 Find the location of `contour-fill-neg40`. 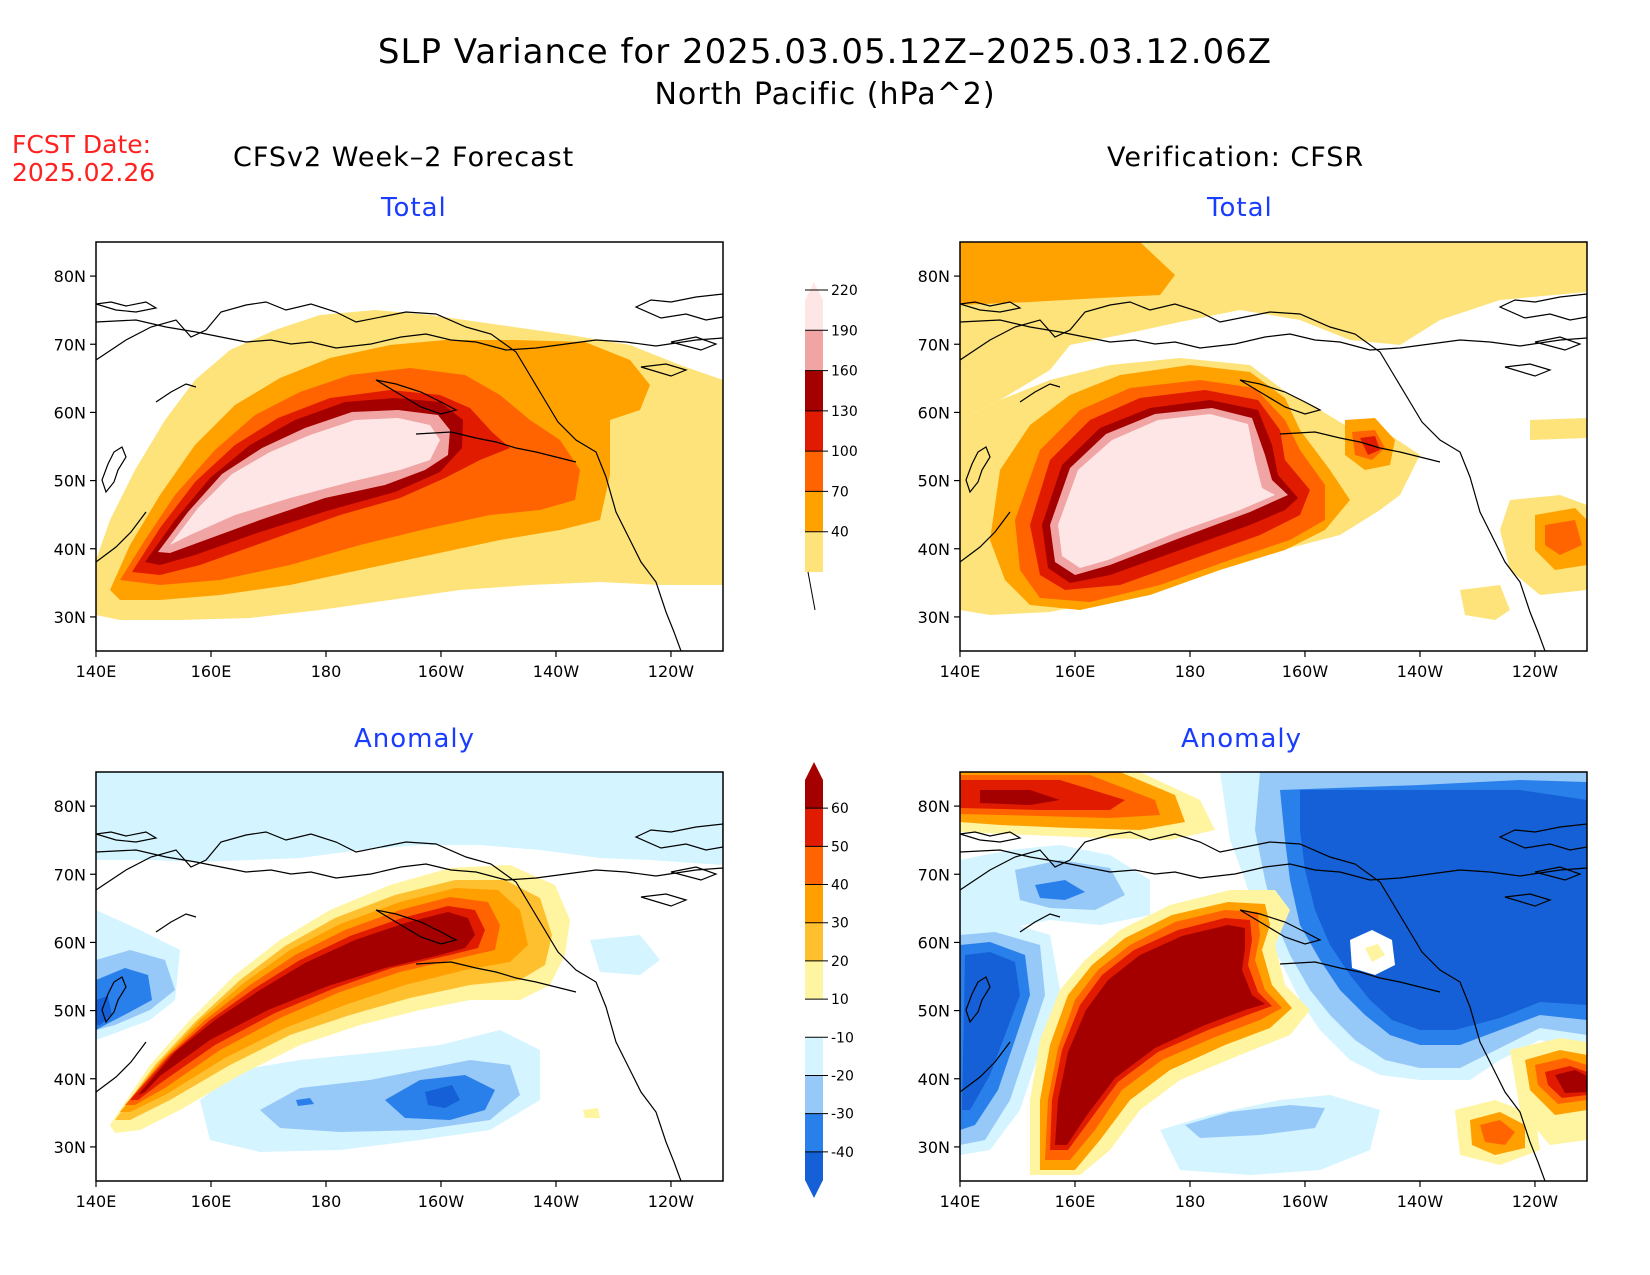

contour-fill-neg40 is located at coordinates (278, 1052).